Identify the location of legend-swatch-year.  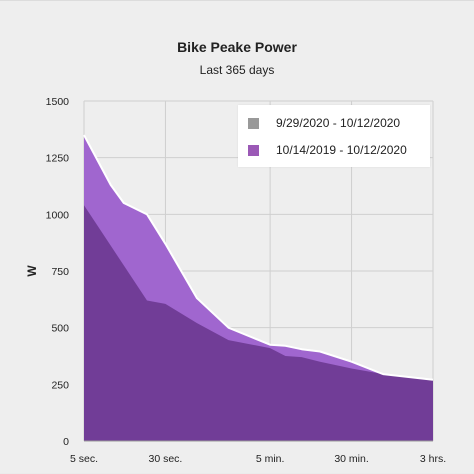
(253, 150).